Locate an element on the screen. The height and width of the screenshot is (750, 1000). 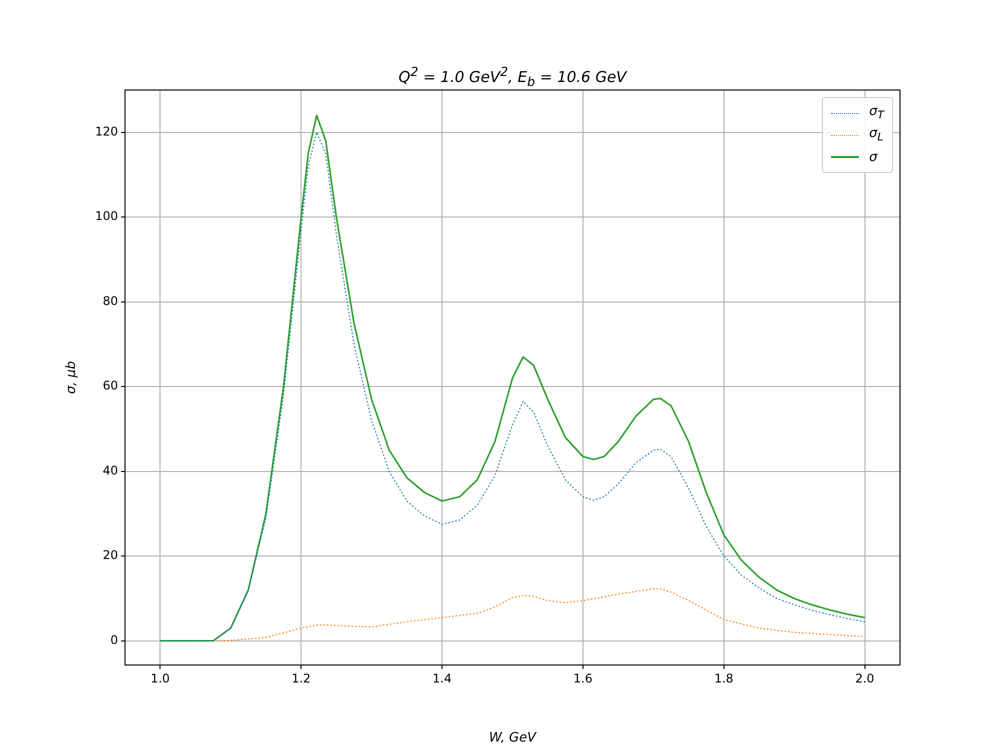
y-tick-label: 120 is located at coordinates (106, 131).